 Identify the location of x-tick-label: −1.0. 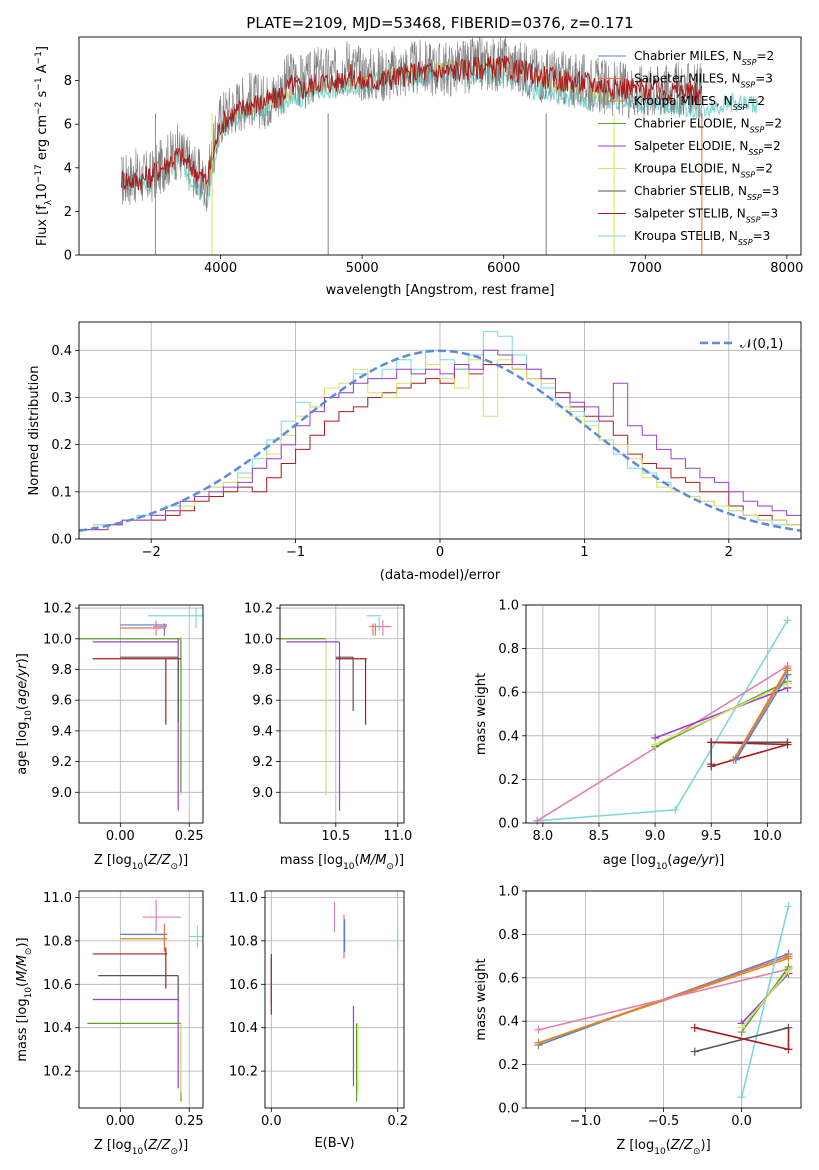
(586, 1121).